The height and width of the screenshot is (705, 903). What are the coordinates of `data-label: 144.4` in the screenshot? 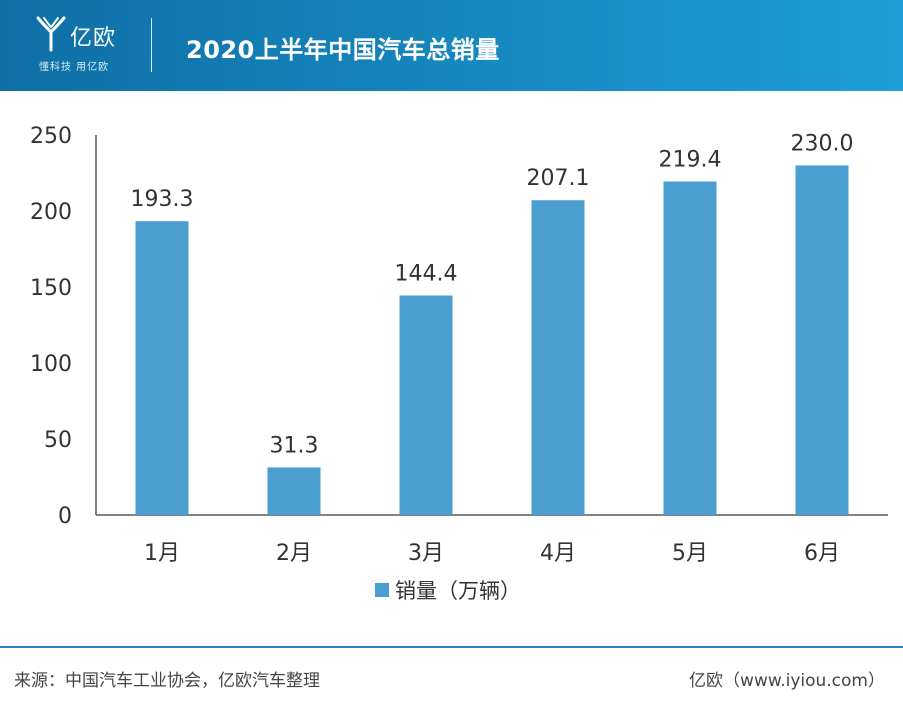 It's located at (426, 274).